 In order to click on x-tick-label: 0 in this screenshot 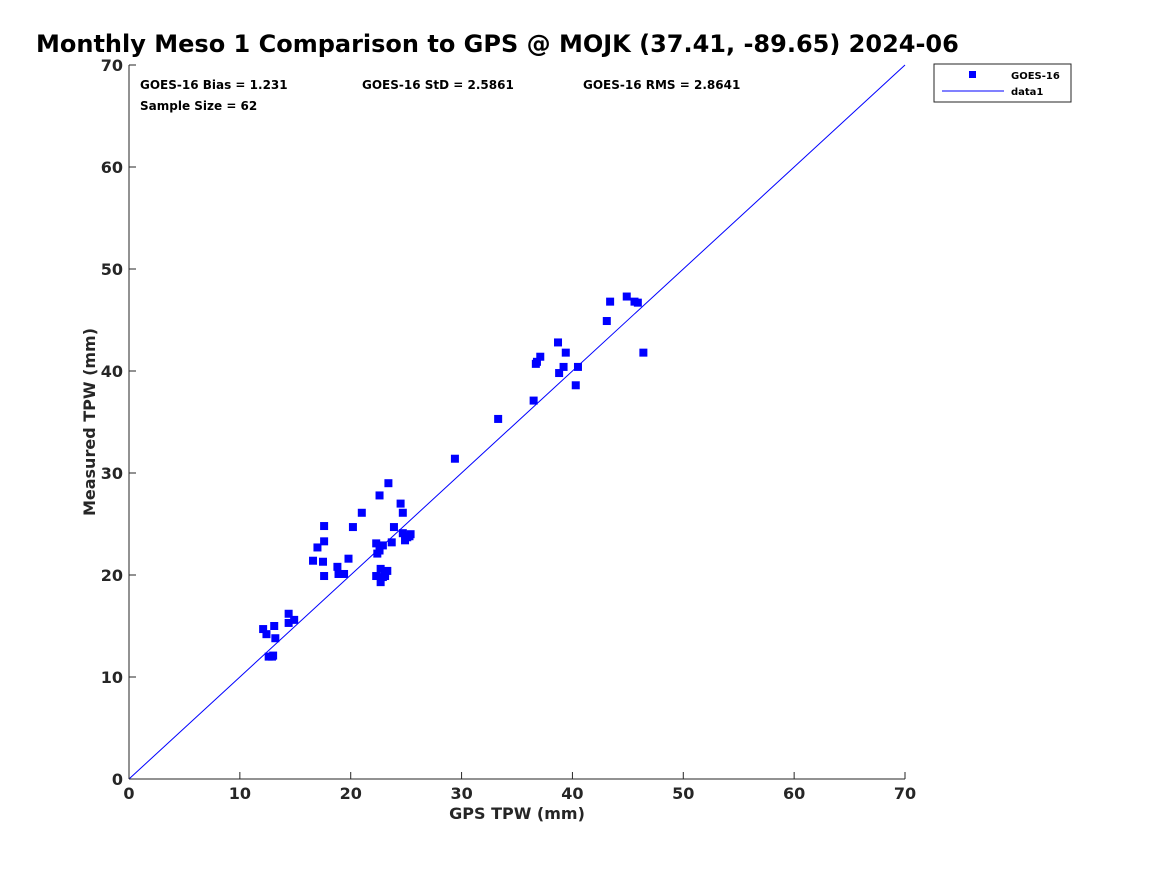, I will do `click(128, 793)`.